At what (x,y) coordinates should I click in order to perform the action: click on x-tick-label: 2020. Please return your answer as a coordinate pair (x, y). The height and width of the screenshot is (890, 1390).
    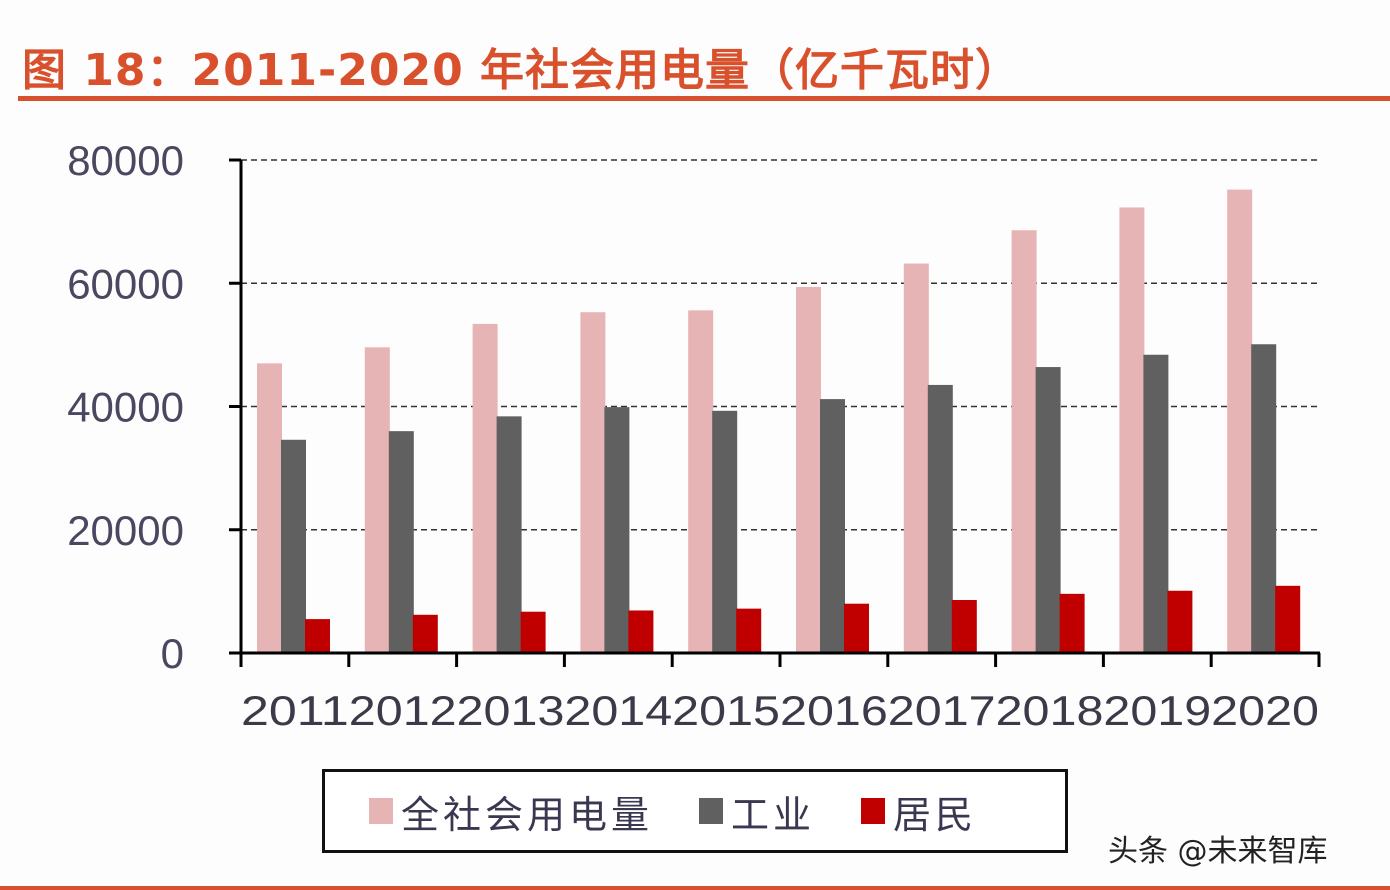
    Looking at the image, I should click on (1265, 710).